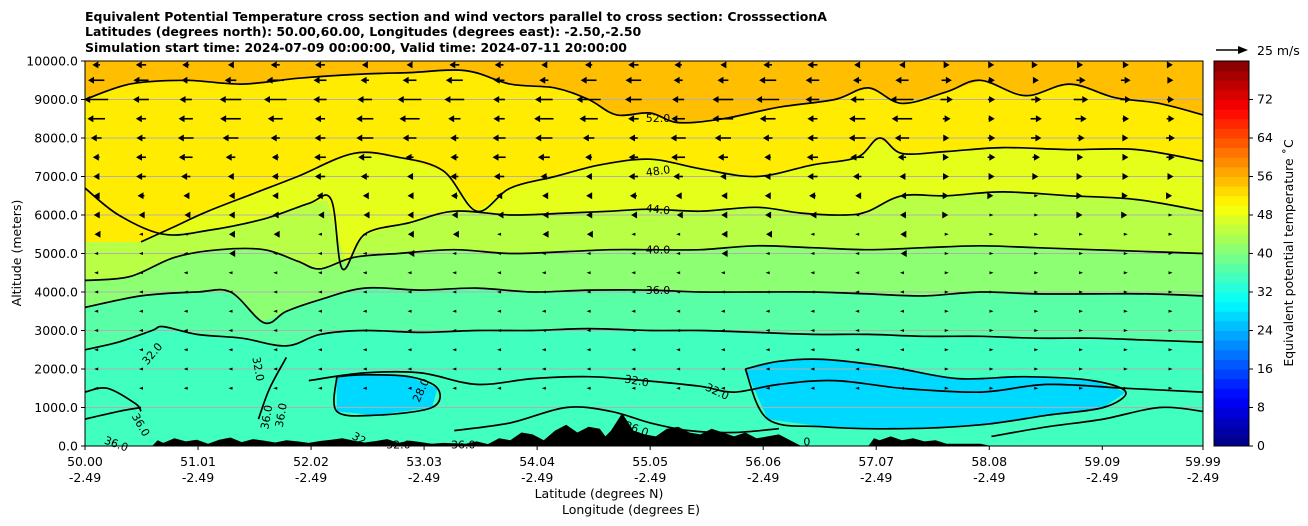  I want to click on x-tick-label-lat: 53.03, so click(424, 461).